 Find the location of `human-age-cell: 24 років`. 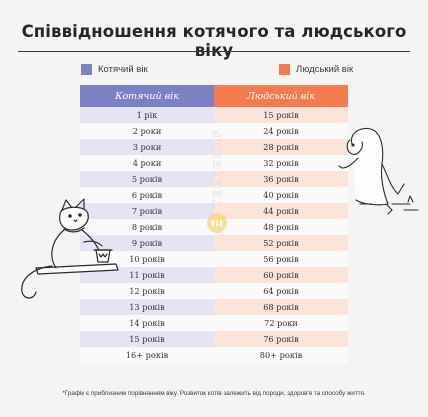

human-age-cell: 24 років is located at coordinates (281, 131).